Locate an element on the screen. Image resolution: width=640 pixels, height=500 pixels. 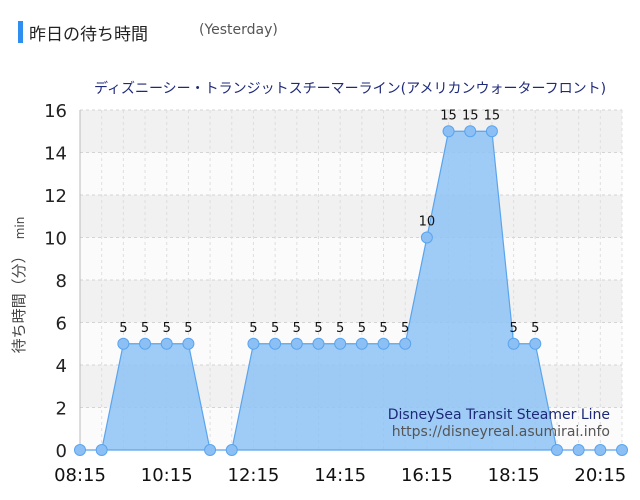
x-tick-label: 08:15 is located at coordinates (80, 475).